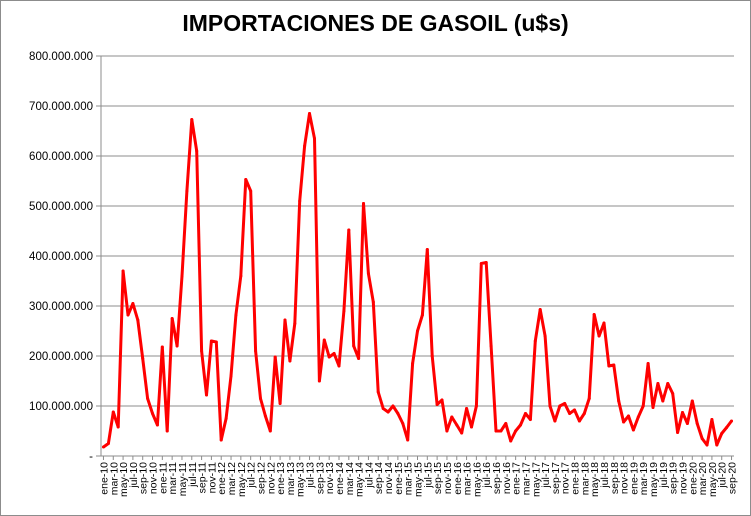 The image size is (751, 516). What do you see at coordinates (497, 478) in the screenshot?
I see `x-tick-label: sep-16` at bounding box center [497, 478].